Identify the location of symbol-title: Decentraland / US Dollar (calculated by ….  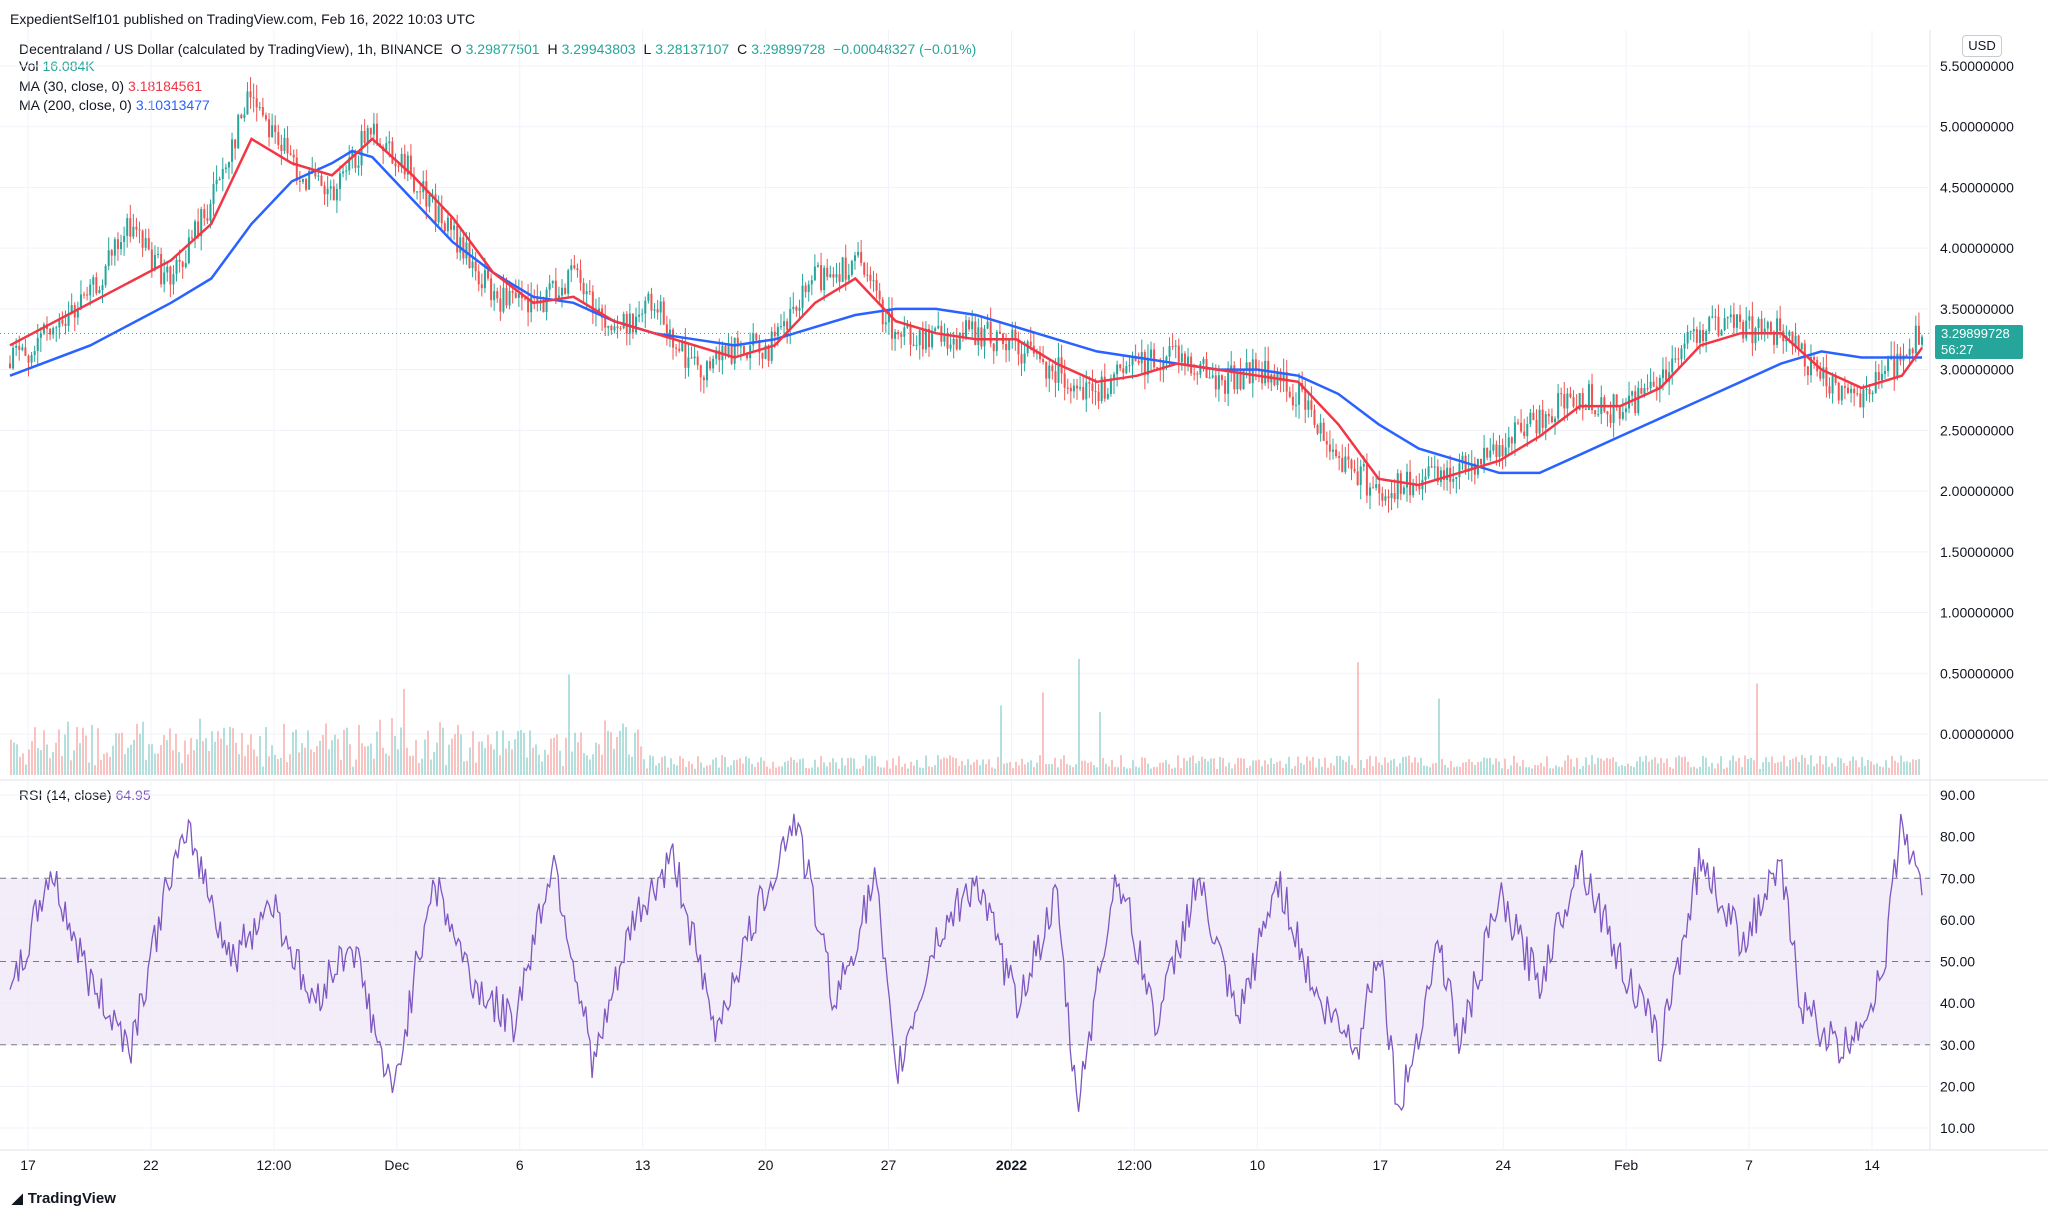
(231, 49).